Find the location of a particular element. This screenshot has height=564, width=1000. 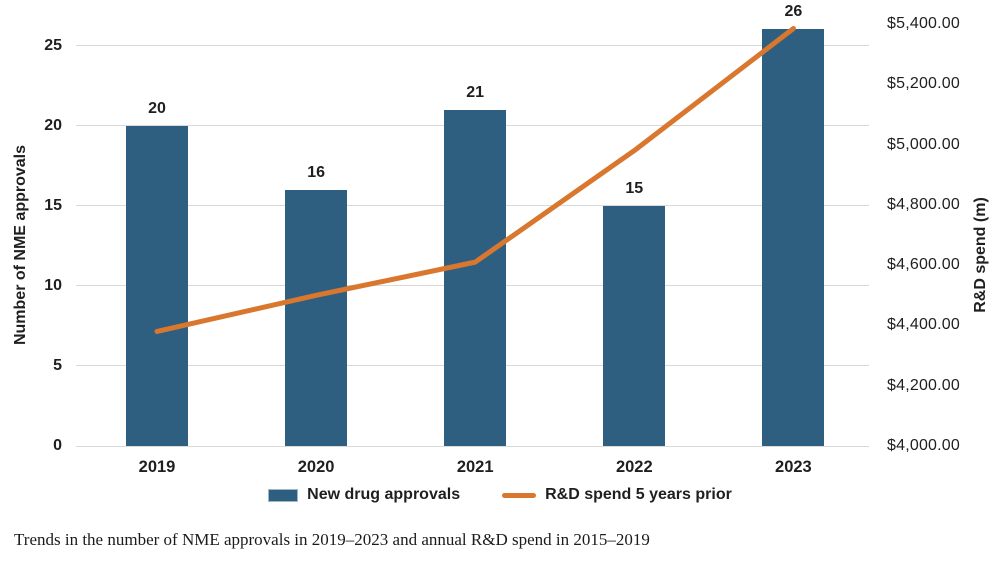

x-axis-label-2019: 2019 is located at coordinates (157, 467).